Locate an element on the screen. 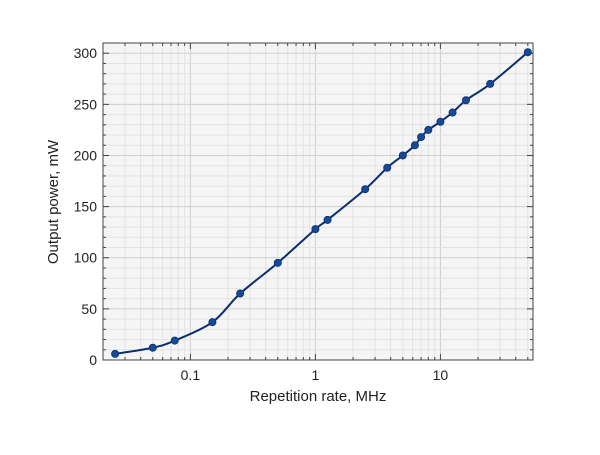 This screenshot has width=600, height=455. x-tick-label: 1 is located at coordinates (316, 375).